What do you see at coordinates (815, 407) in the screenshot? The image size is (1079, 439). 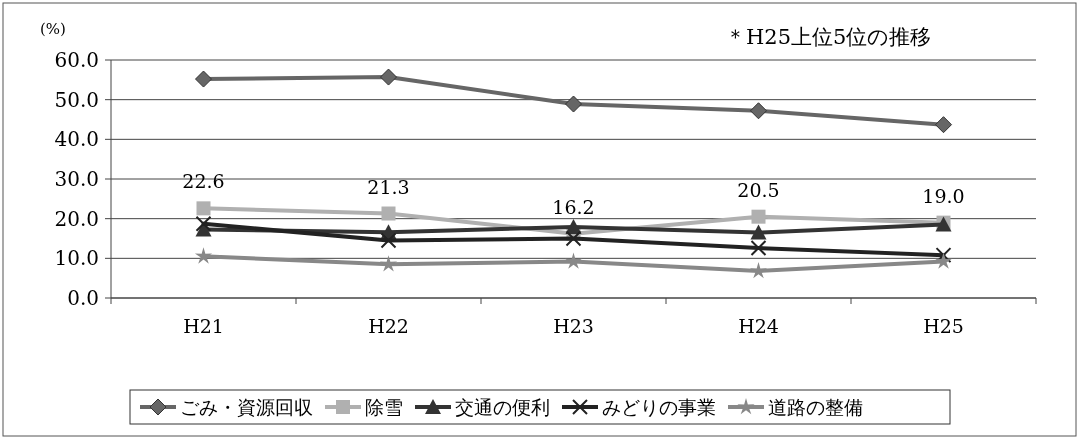 I see `legend-label: 道路の整備` at bounding box center [815, 407].